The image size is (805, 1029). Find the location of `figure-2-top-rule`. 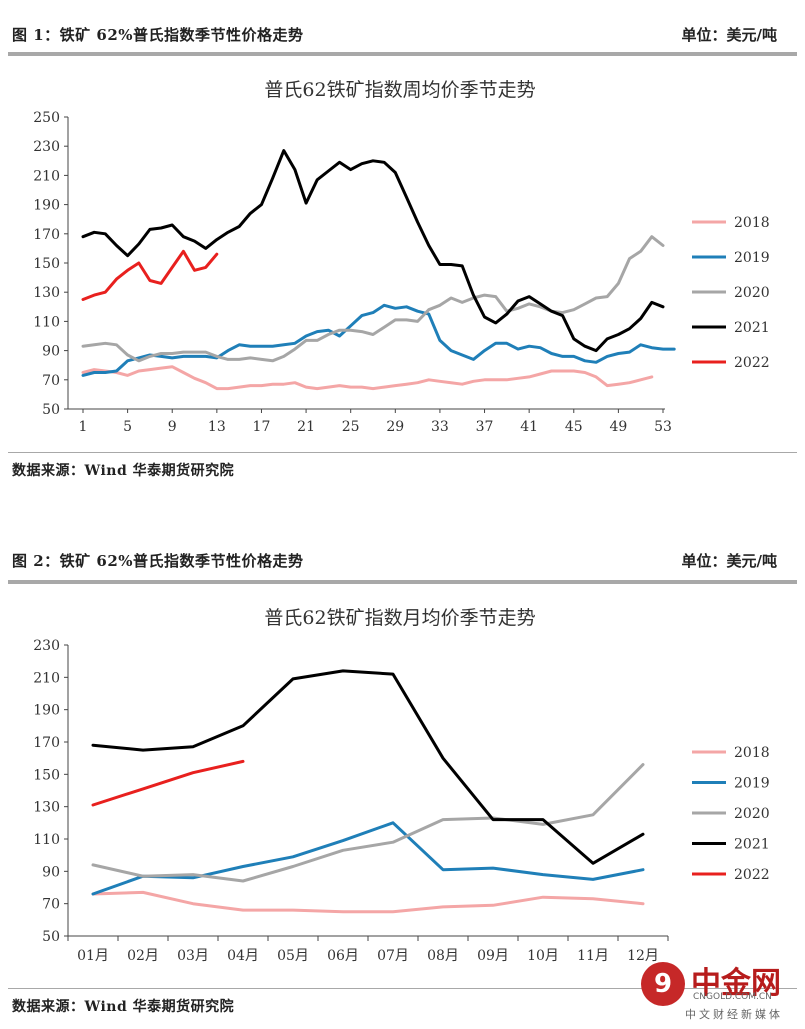

figure-2-top-rule is located at coordinates (402, 582).